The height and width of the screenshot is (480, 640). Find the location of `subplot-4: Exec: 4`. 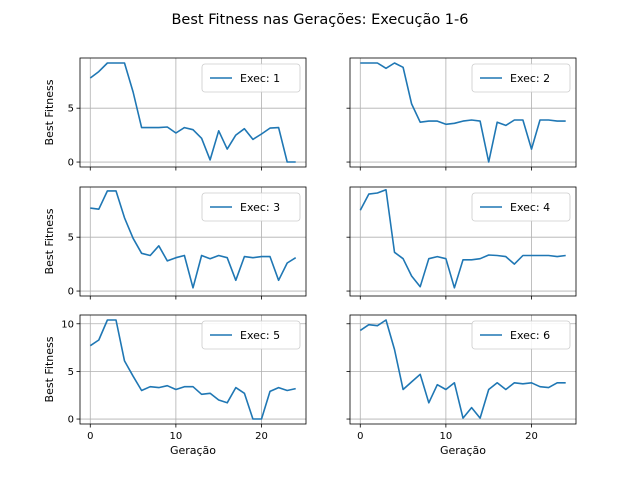

subplot-4: Exec: 4 is located at coordinates (461, 243).